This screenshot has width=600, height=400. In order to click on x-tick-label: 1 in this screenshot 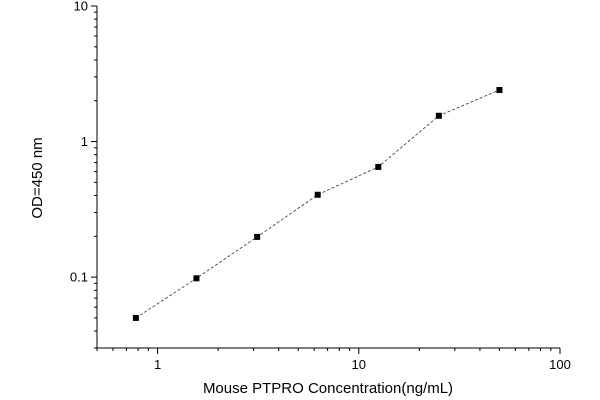, I will do `click(157, 364)`.